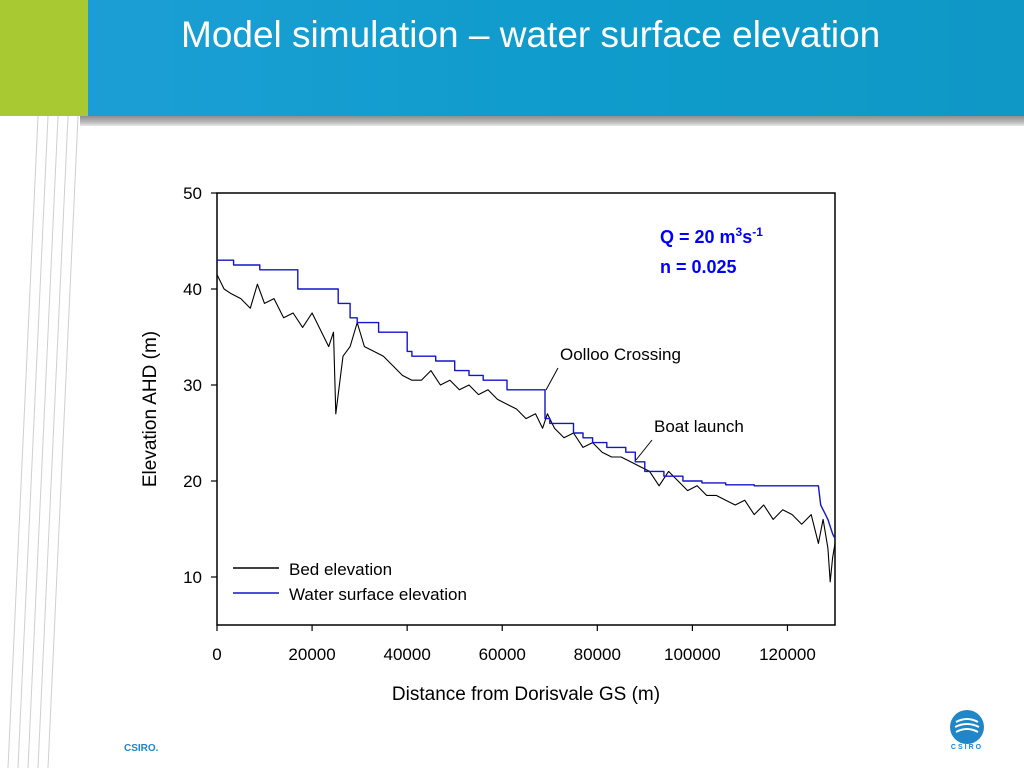  I want to click on decorative-lines, so click(43, 441).